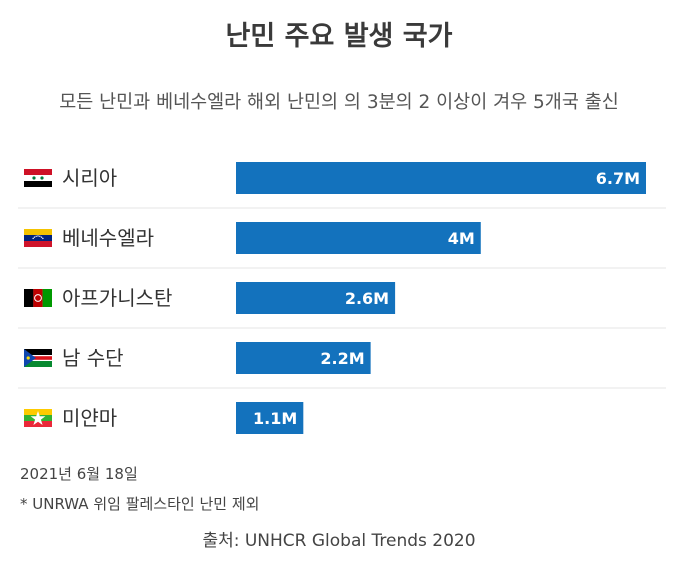  What do you see at coordinates (38, 178) in the screenshot?
I see `syria-flag-icon` at bounding box center [38, 178].